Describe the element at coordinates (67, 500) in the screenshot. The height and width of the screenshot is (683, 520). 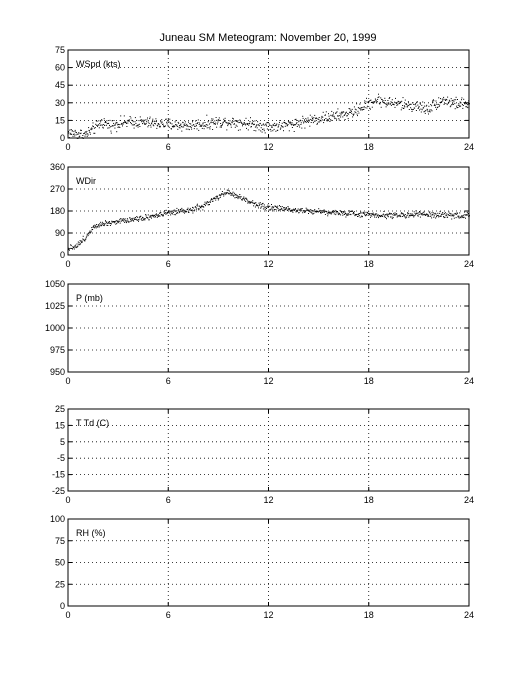
I see `x-tick-label: 0` at that location.